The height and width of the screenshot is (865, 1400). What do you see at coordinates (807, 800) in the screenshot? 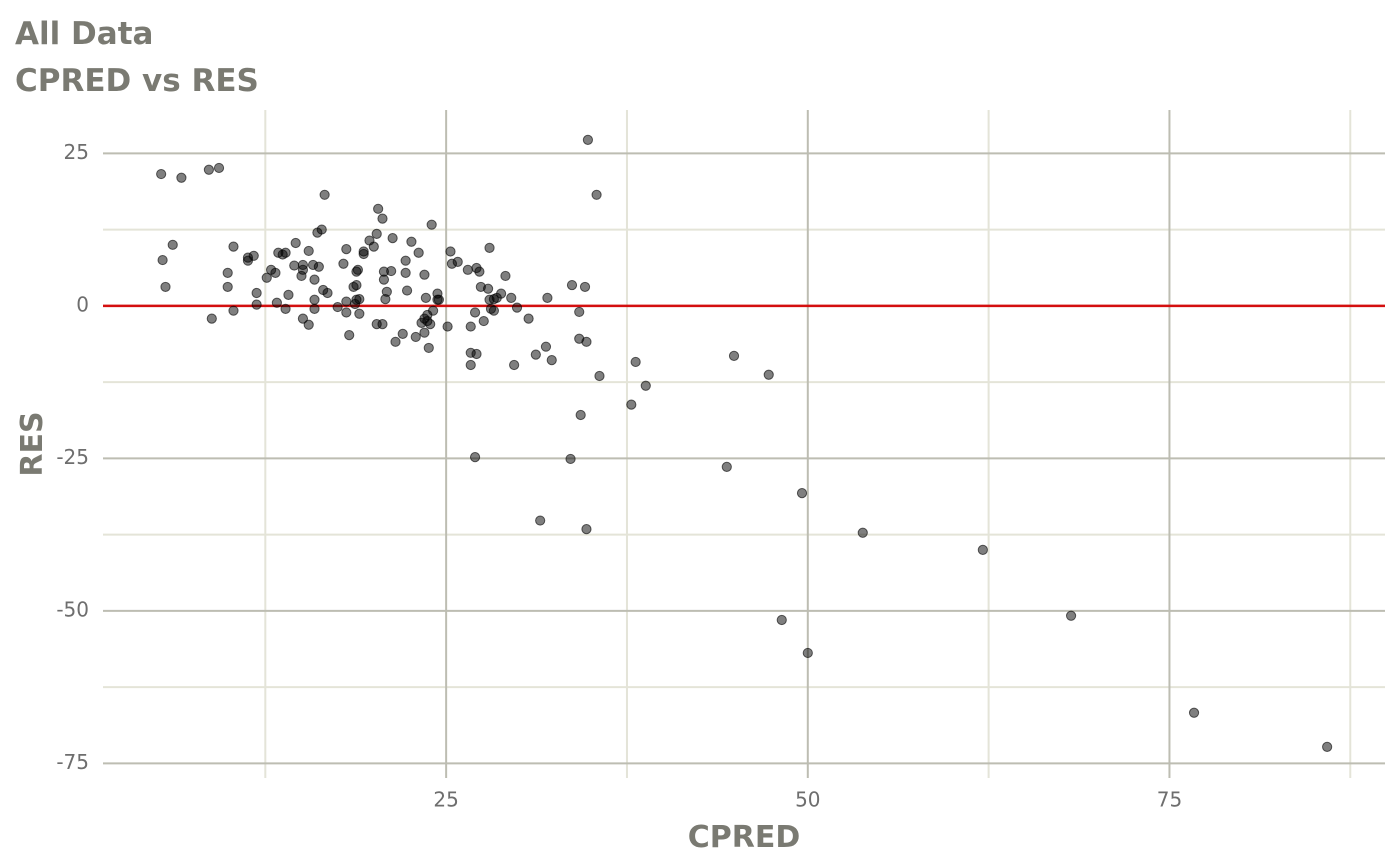
I see `x-tick-label: 50` at bounding box center [807, 800].